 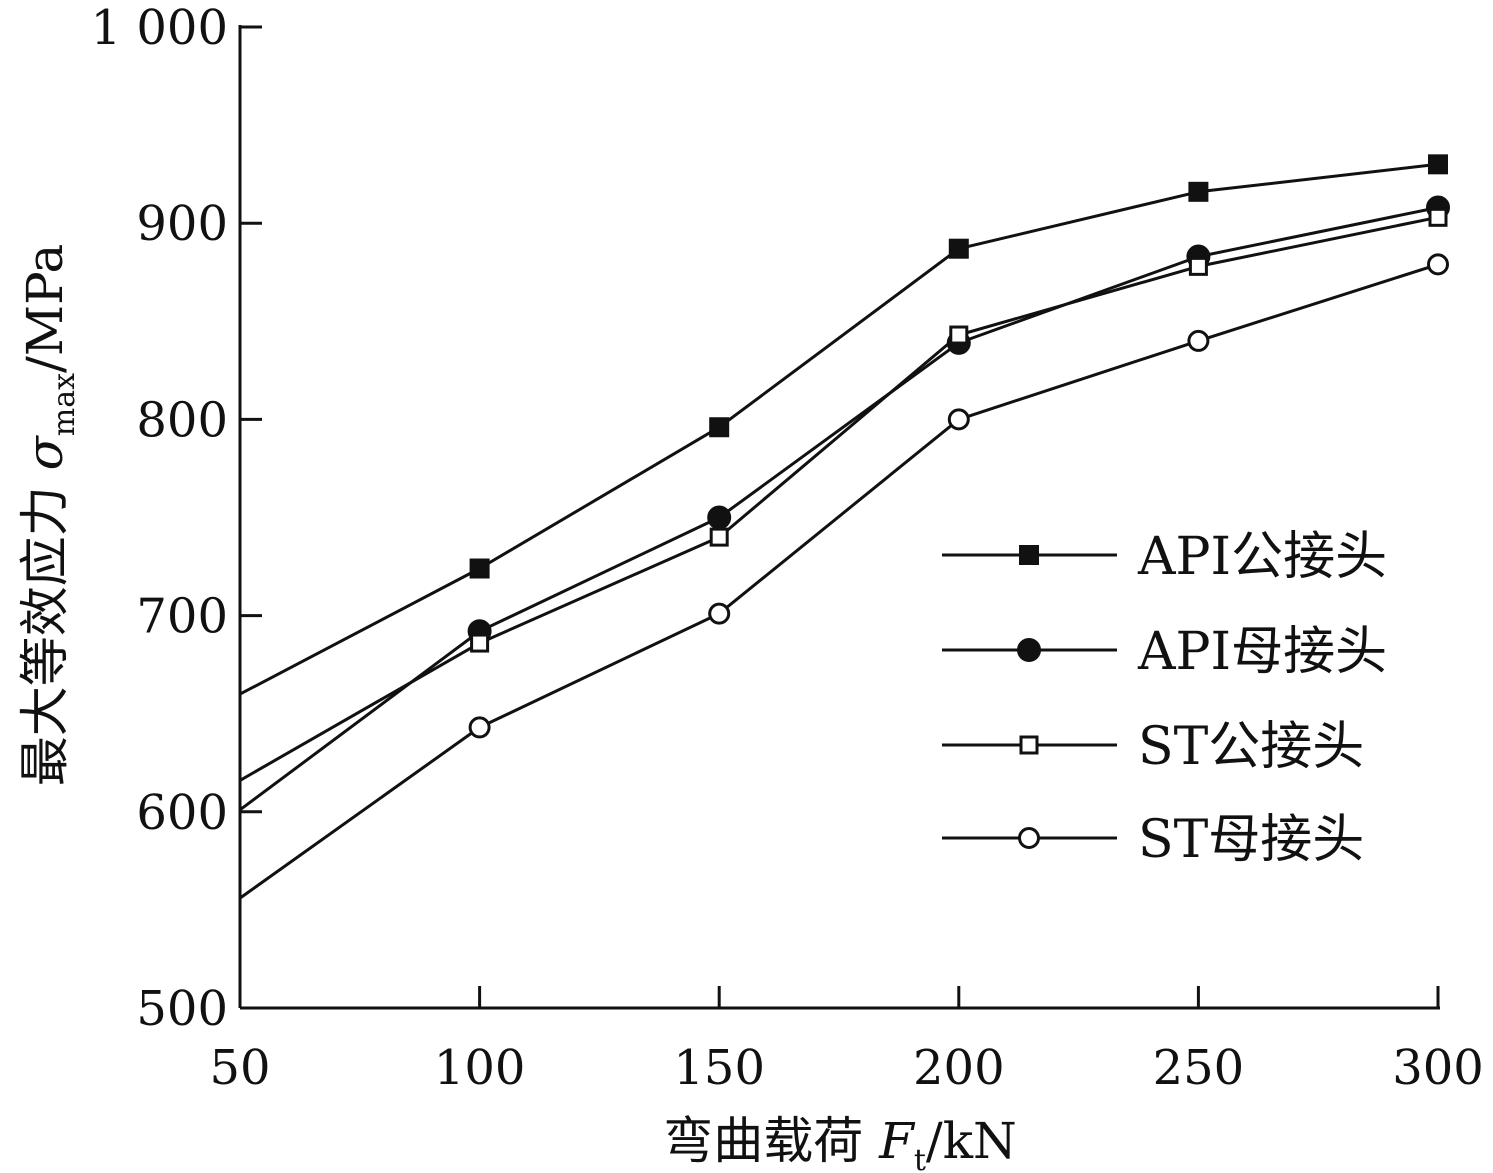 I want to click on legend-label-api-female: API母接头, so click(x=1262, y=652).